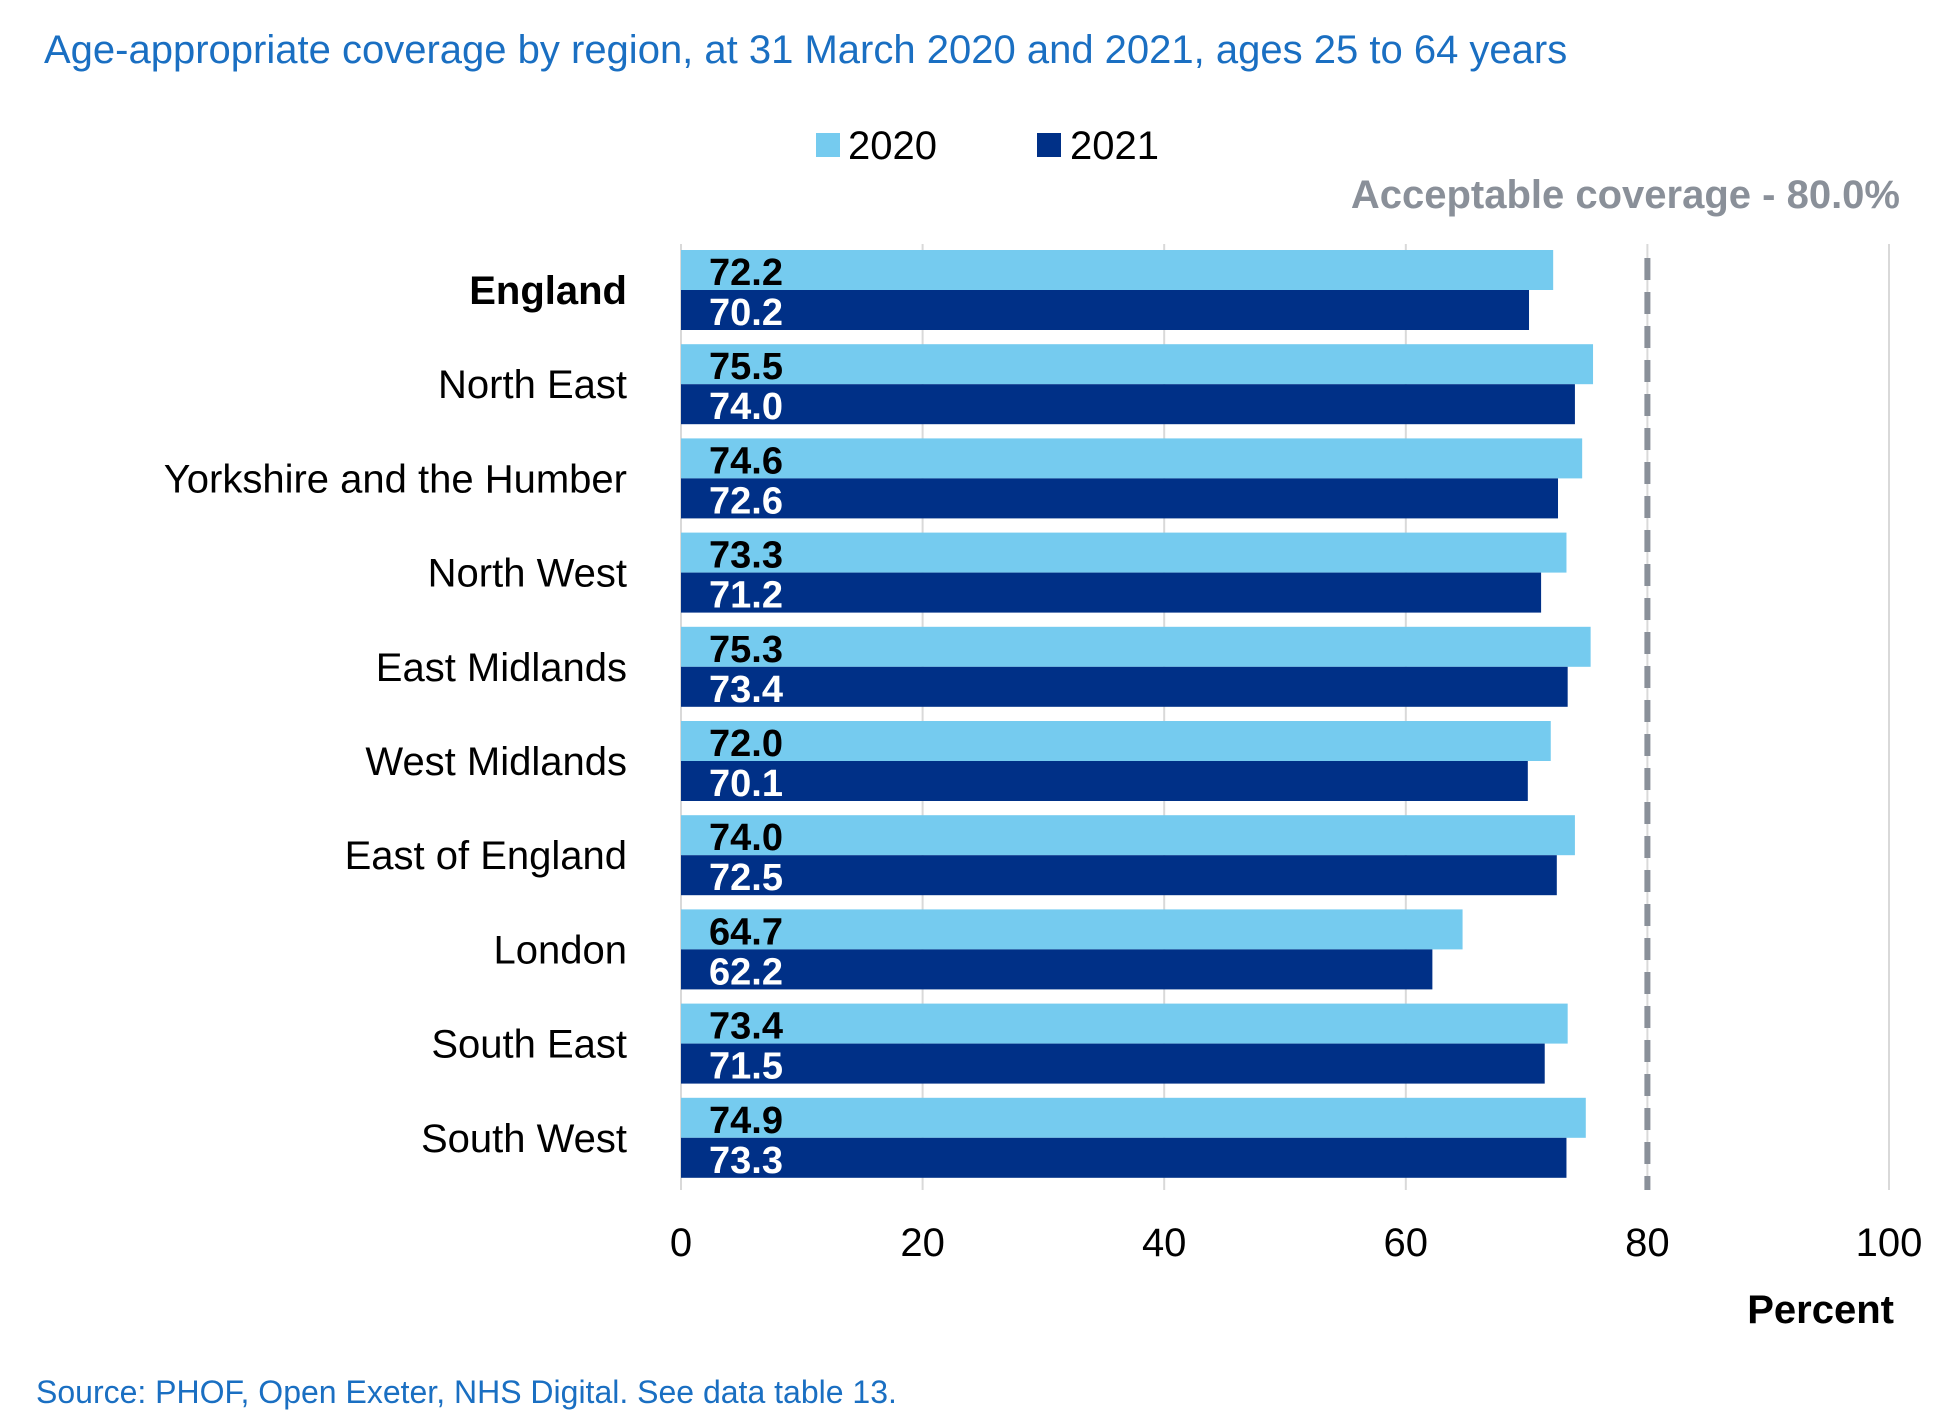 This screenshot has width=1944, height=1418. Describe the element at coordinates (746, 1161) in the screenshot. I see `data-label-2021: 73.3` at that location.